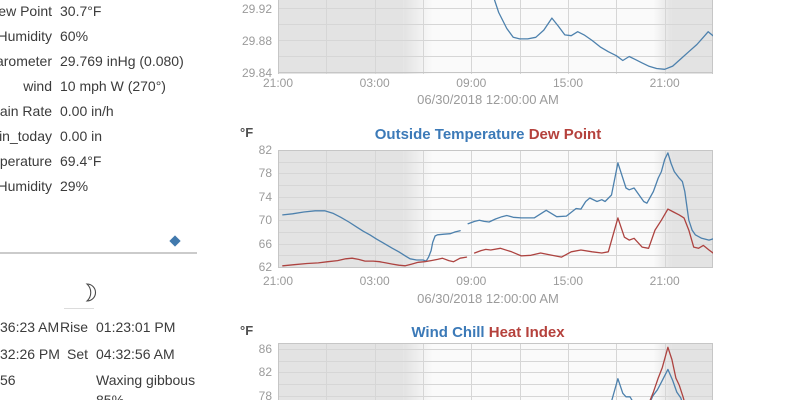 This screenshot has height=400, width=800. Describe the element at coordinates (146, 380) in the screenshot. I see `moon-phase-name: Waxing gibbous` at that location.